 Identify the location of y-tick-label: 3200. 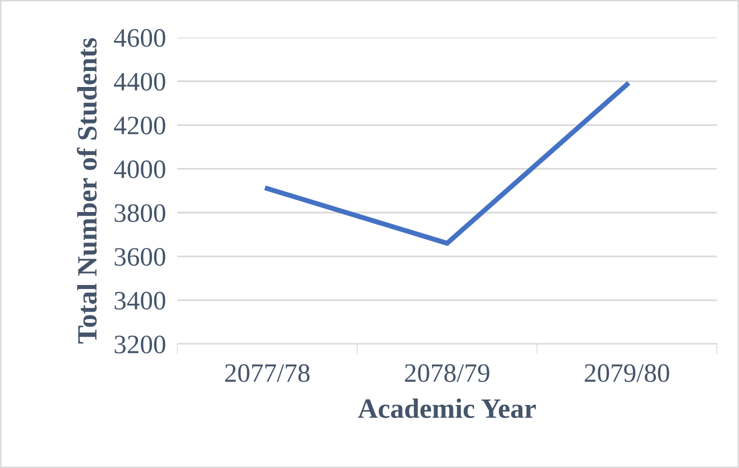
(140, 345).